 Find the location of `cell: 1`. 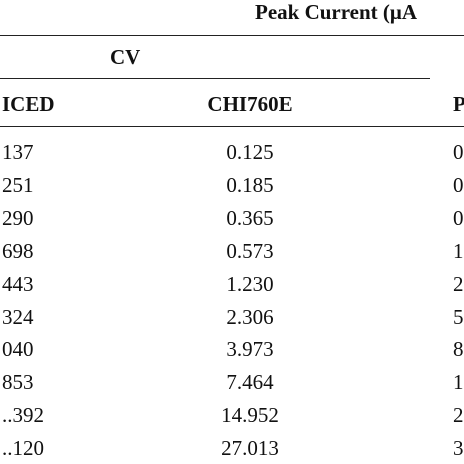

cell: 1 is located at coordinates (458, 250).